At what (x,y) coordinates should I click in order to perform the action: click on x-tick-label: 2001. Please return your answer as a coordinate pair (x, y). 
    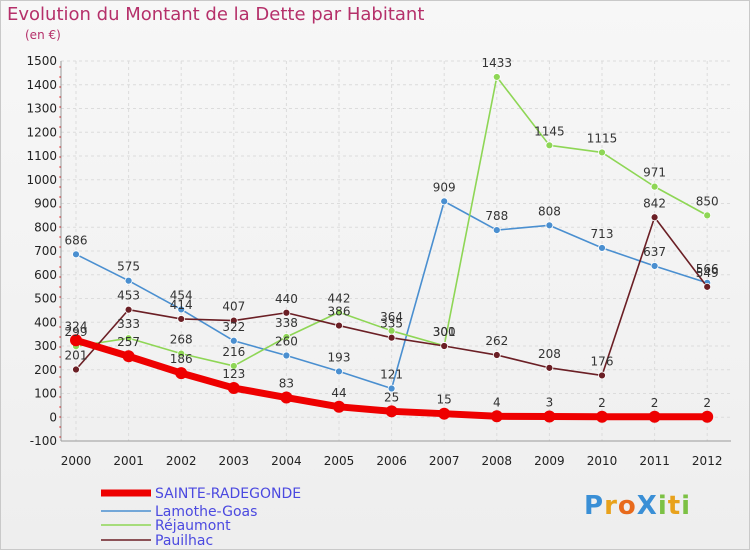
    Looking at the image, I should click on (128, 461).